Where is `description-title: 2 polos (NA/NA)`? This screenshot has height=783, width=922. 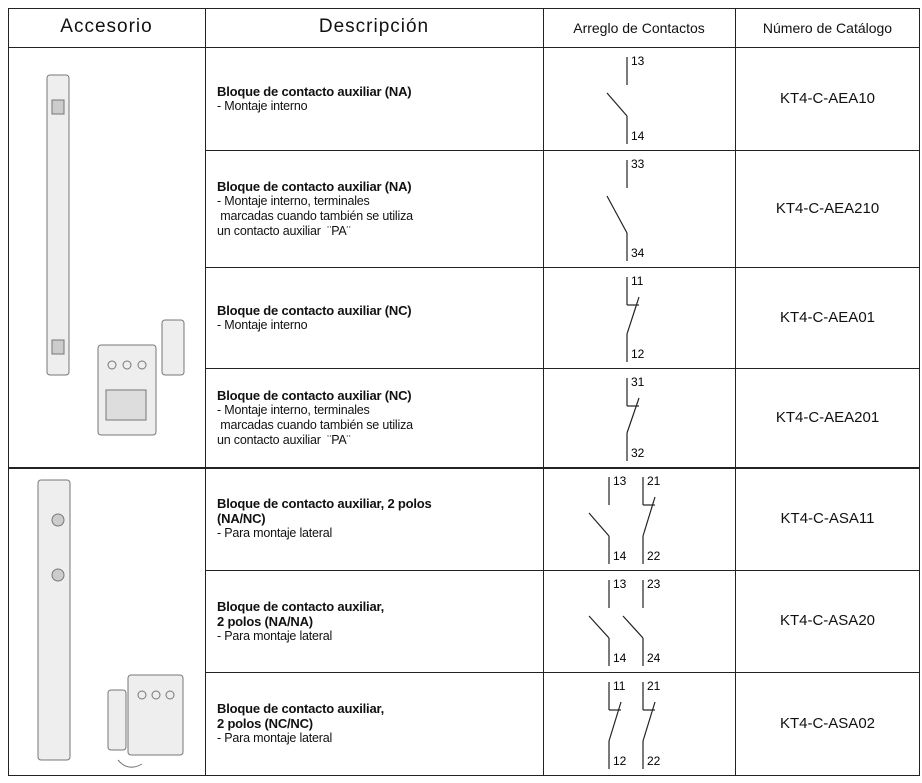 description-title: 2 polos (NA/NA) is located at coordinates (265, 621).